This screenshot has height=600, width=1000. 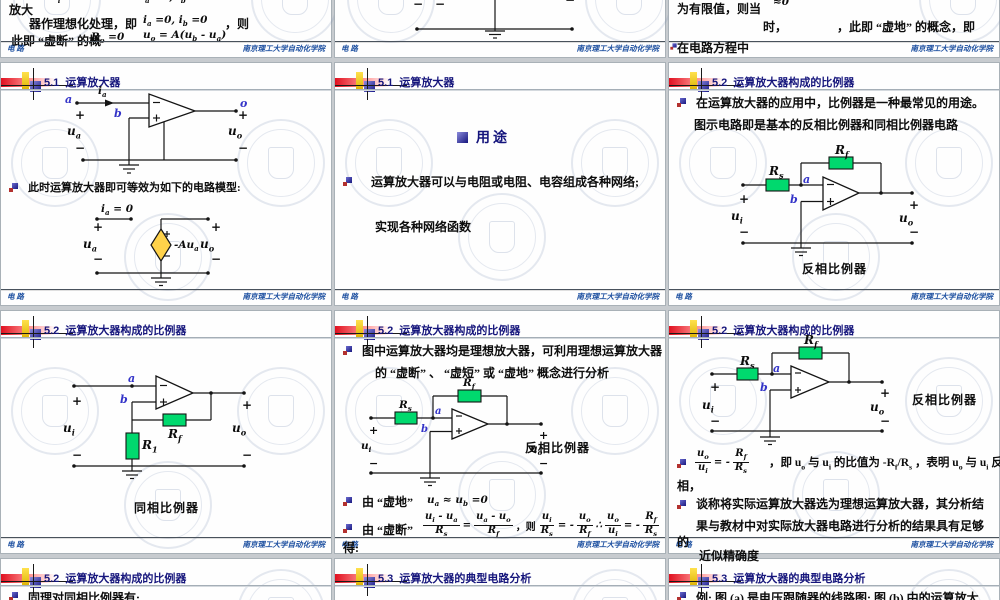 What do you see at coordinates (102, 92) in the screenshot?
I see `current-label-ia: ia` at bounding box center [102, 92].